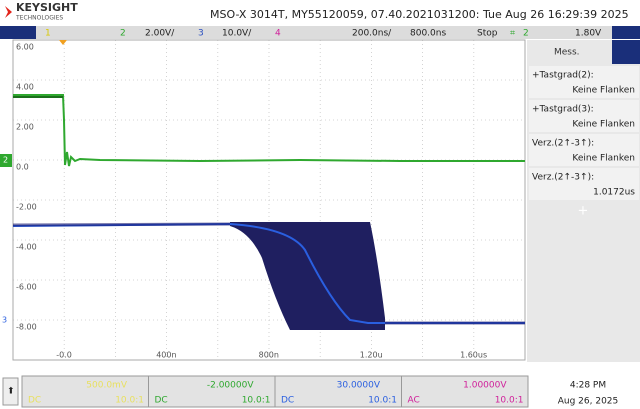 The height and width of the screenshot is (409, 640). Describe the element at coordinates (8, 12) in the screenshot. I see `logo-icon` at that location.